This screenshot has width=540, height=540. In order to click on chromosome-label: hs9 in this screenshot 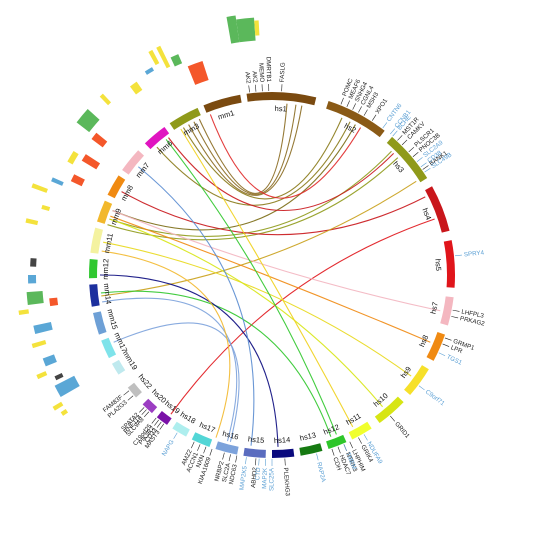, I will do `click(406, 372)`.